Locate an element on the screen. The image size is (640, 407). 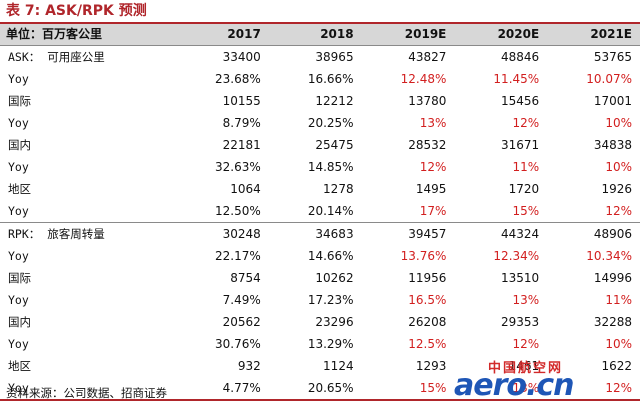
row-value: 1064 is located at coordinates (245, 189).